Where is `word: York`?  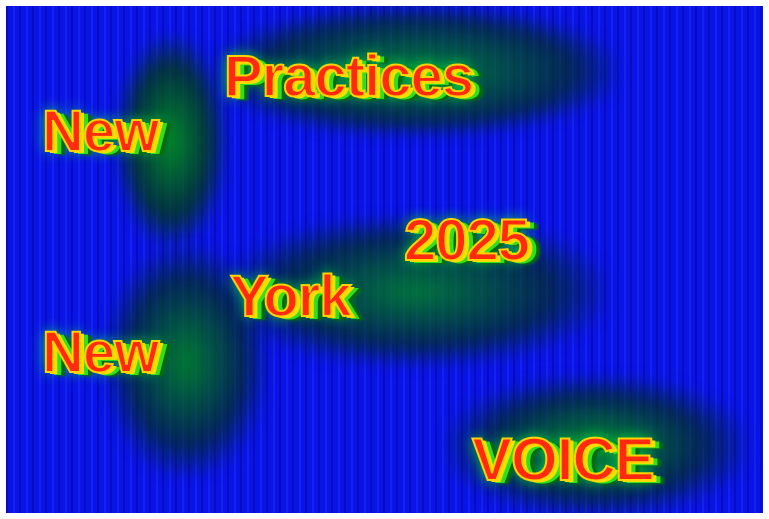 word: York is located at coordinates (291, 296).